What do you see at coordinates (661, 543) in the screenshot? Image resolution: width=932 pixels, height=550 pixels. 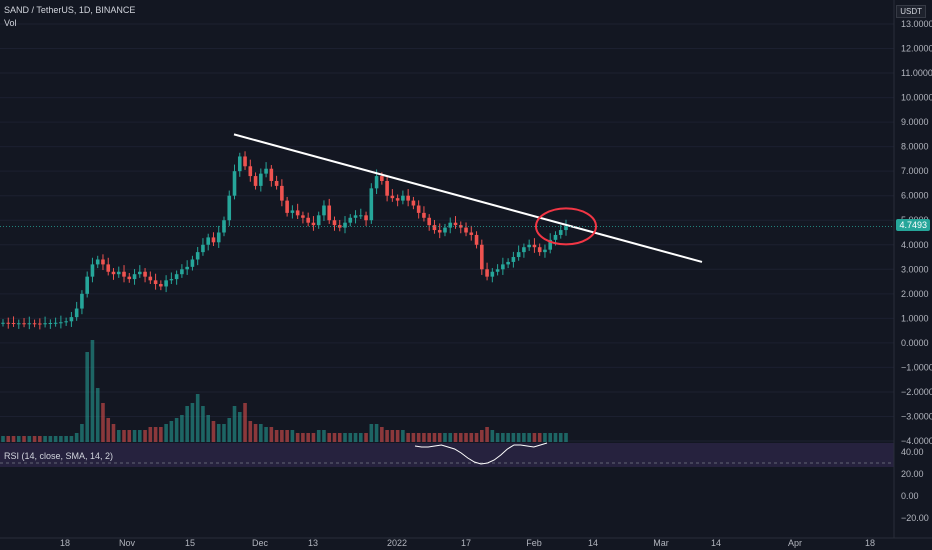 I see `time-tick-label: Mar` at bounding box center [661, 543].